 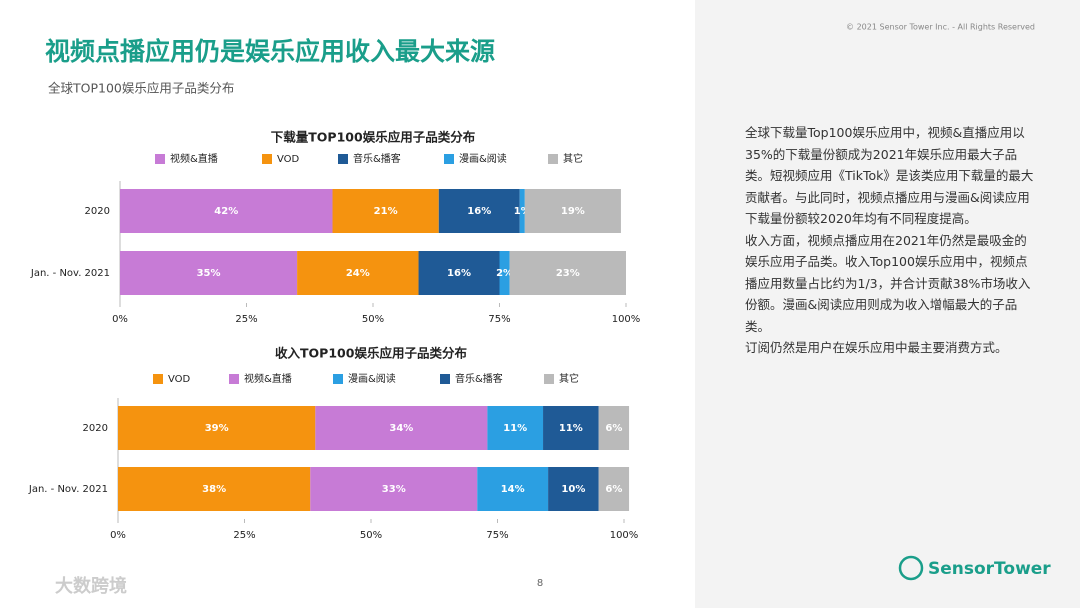 I want to click on data-label: 35%, so click(x=209, y=273).